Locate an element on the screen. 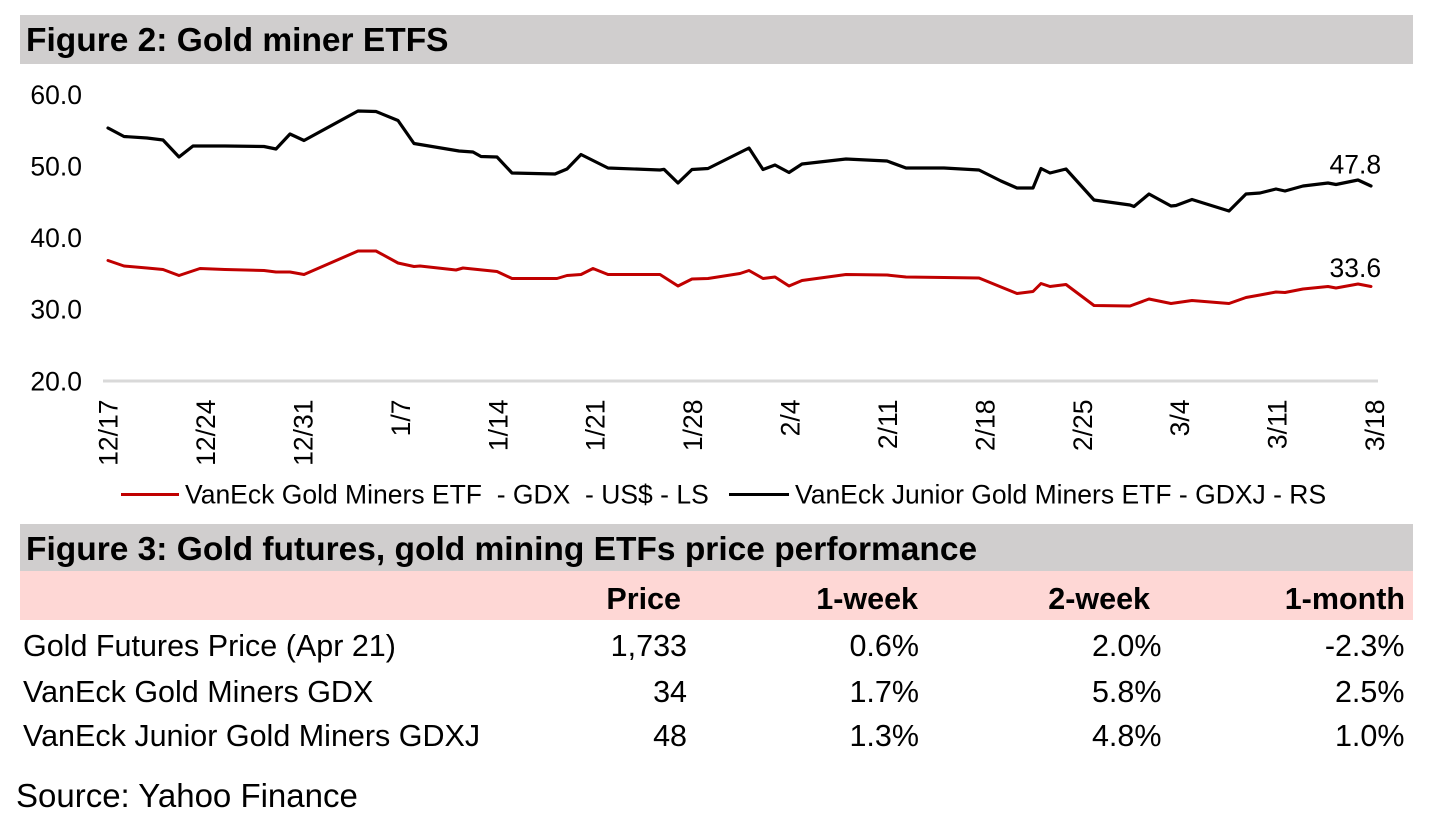 The image size is (1440, 833). svg-text: 3/11 is located at coordinates (1278, 425).